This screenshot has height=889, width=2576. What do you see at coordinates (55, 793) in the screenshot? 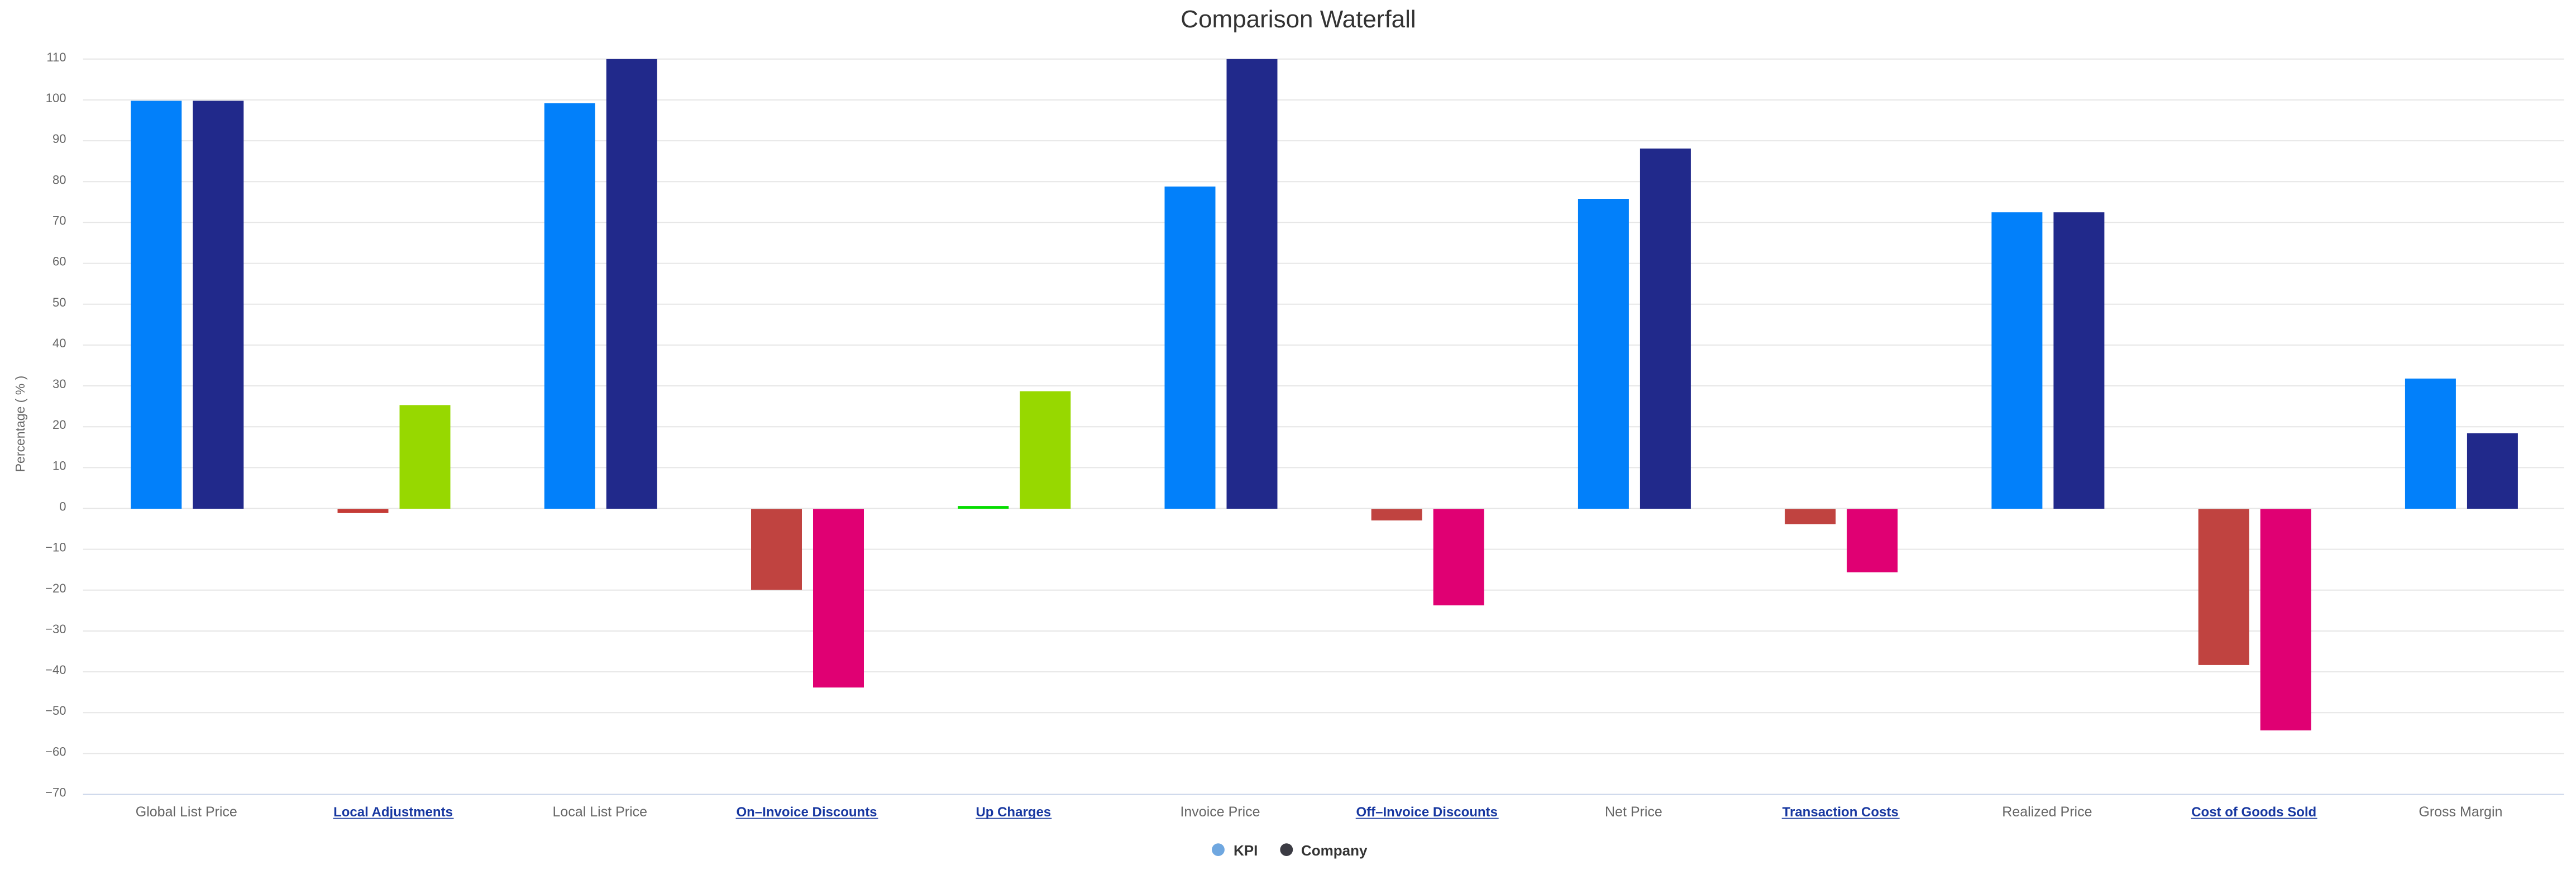
I see `svg-text: −70` at bounding box center [55, 793].